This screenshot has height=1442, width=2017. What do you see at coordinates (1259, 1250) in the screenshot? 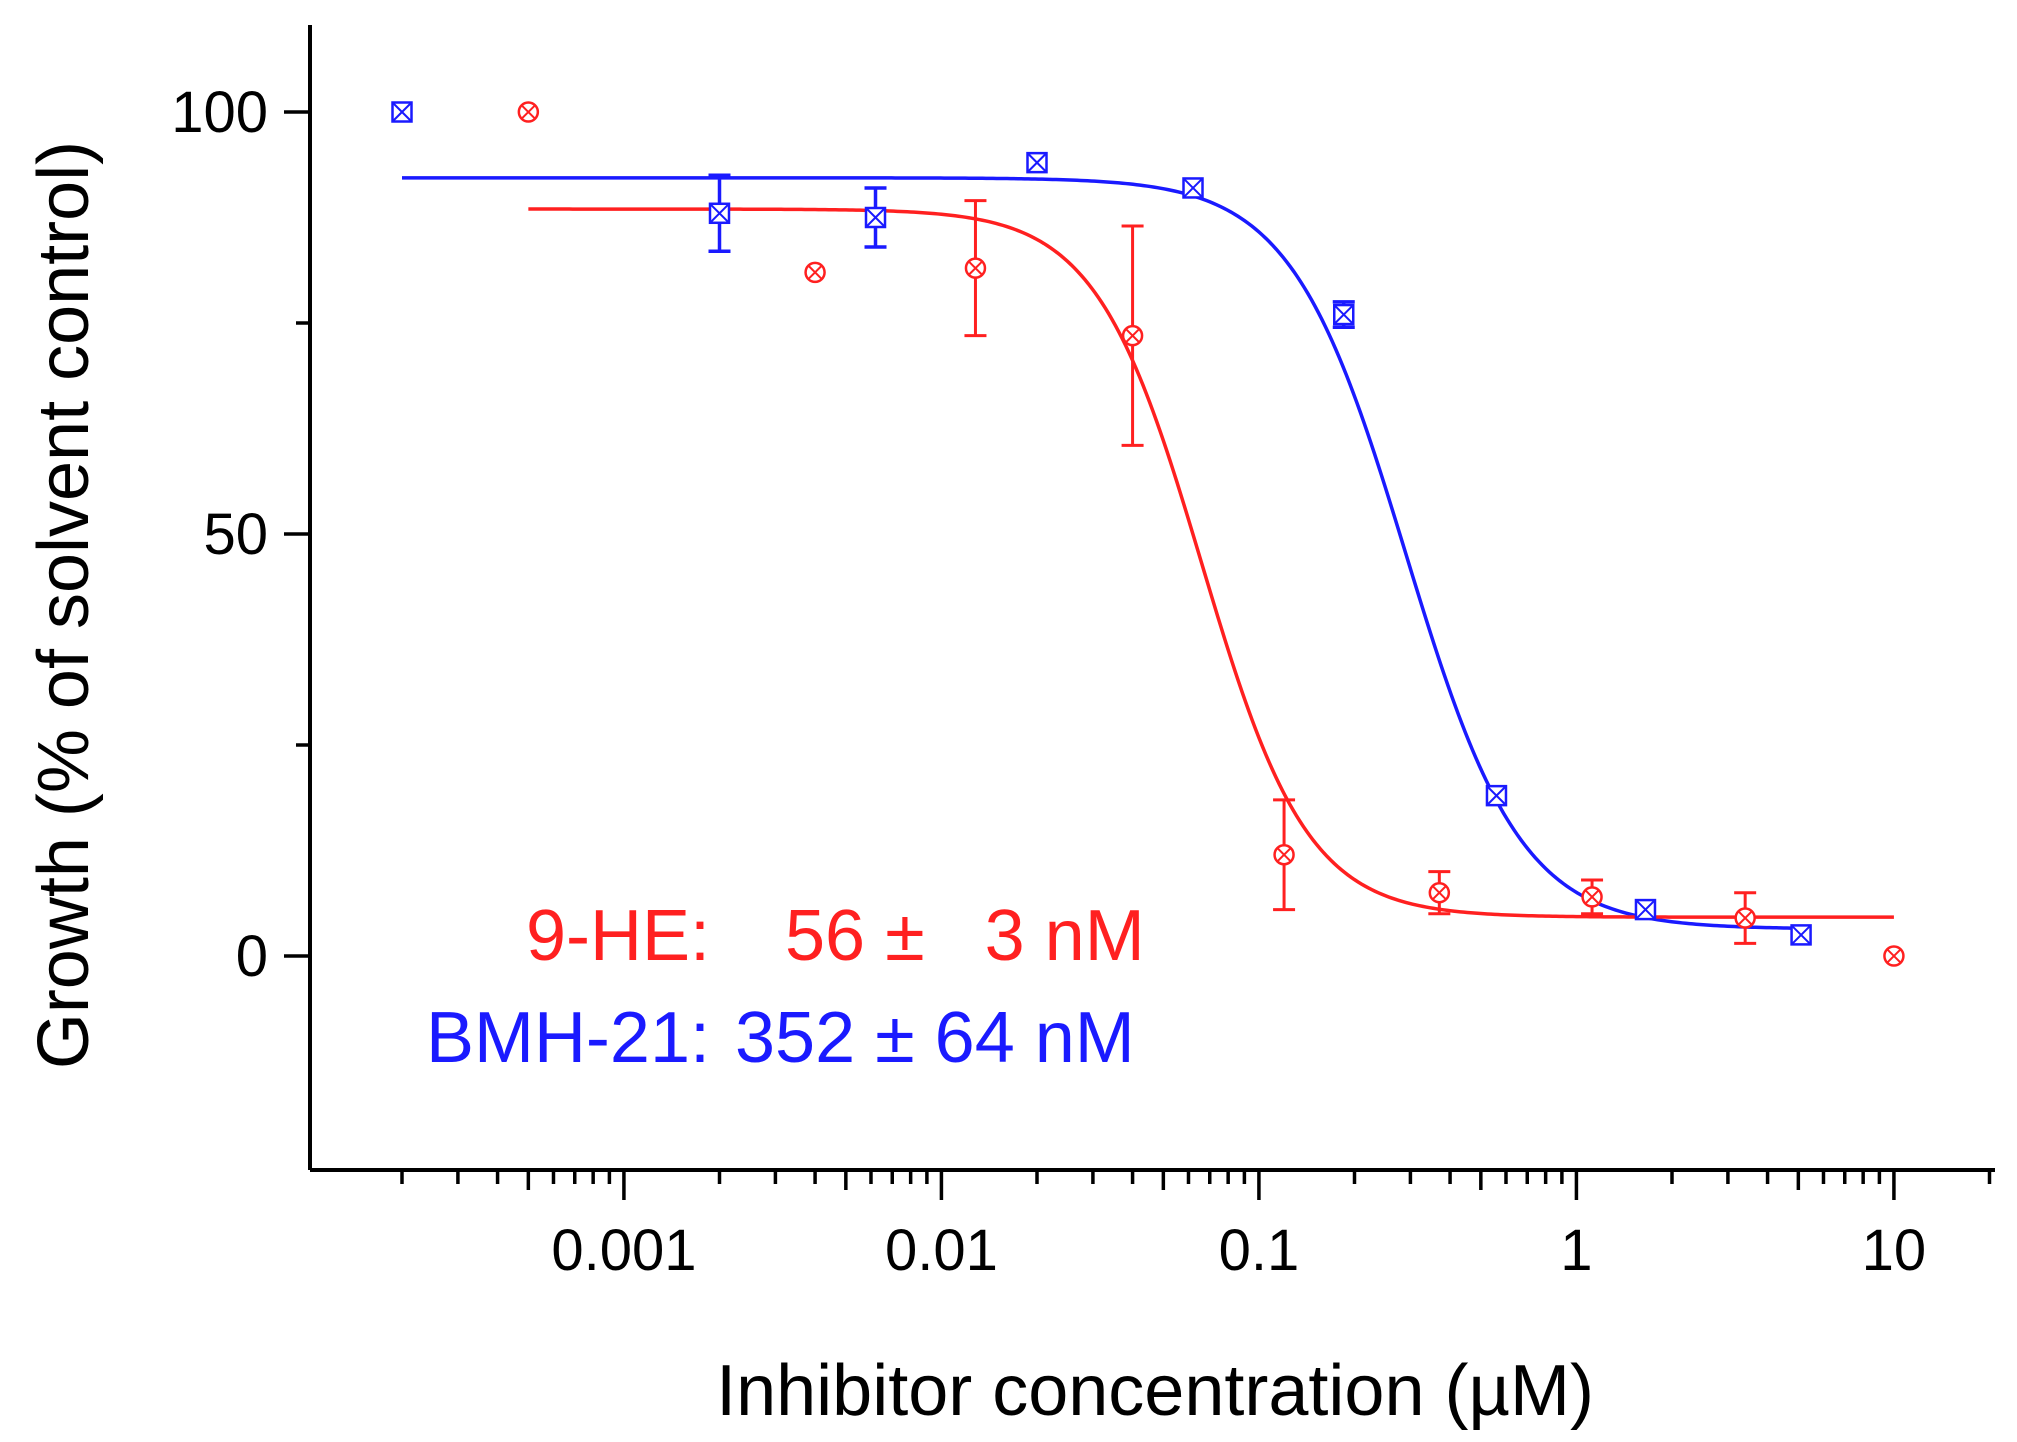
I see `x-tick-label: 0.1` at bounding box center [1259, 1250].